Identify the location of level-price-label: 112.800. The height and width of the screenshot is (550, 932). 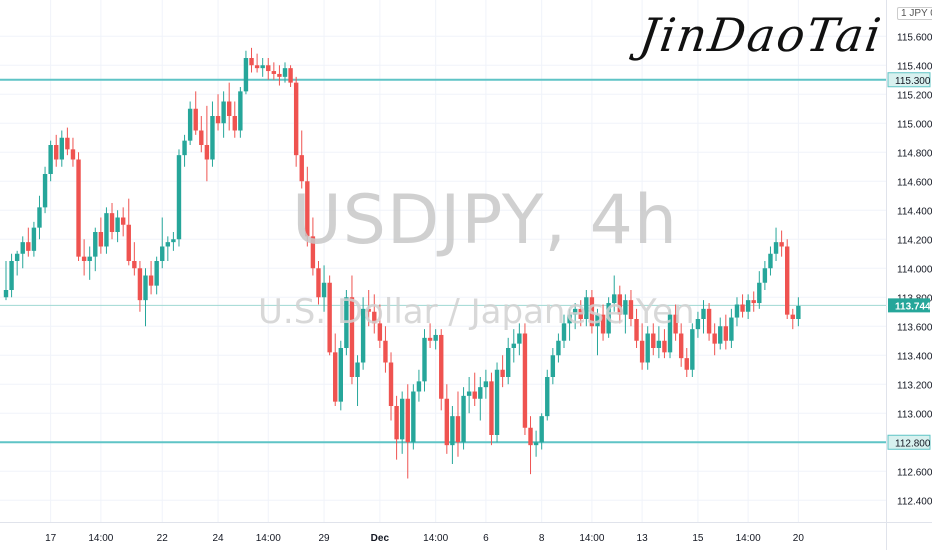
(913, 443).